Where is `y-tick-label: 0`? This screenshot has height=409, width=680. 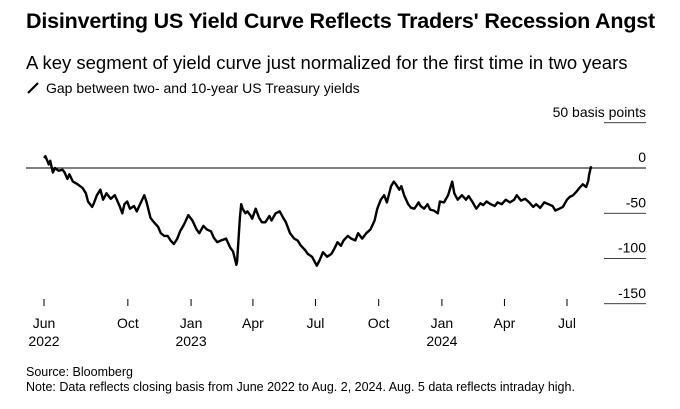
y-tick-label: 0 is located at coordinates (642, 157).